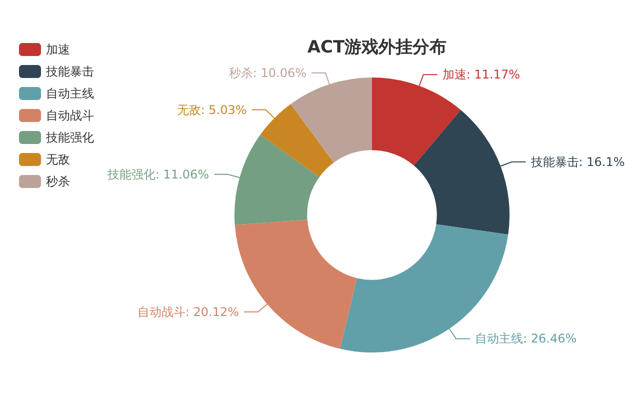  I want to click on data-label: 技能强化: 11.06%, so click(158, 174).